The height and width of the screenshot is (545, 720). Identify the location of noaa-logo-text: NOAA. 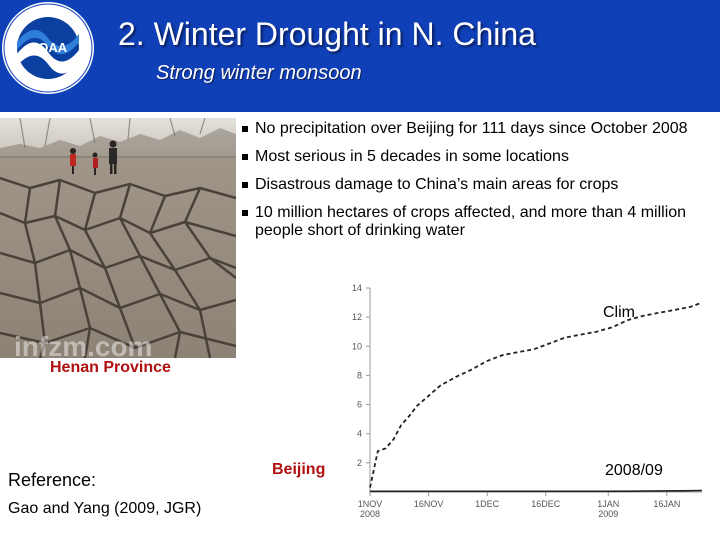
(48, 47).